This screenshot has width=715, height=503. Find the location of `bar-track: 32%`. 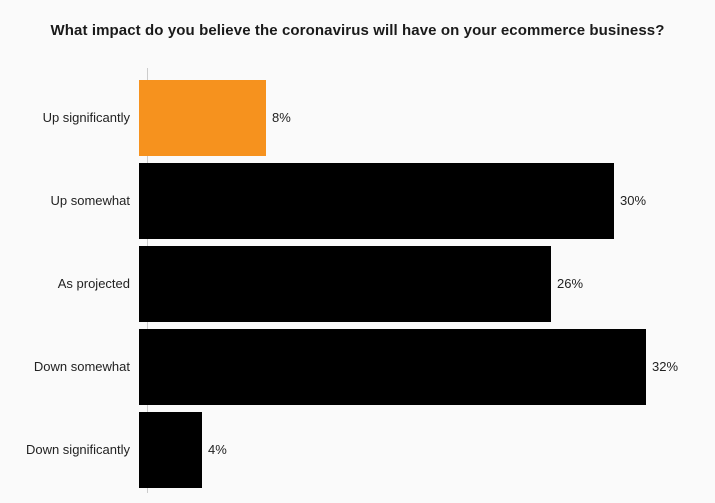

bar-track: 32% is located at coordinates (427, 366).